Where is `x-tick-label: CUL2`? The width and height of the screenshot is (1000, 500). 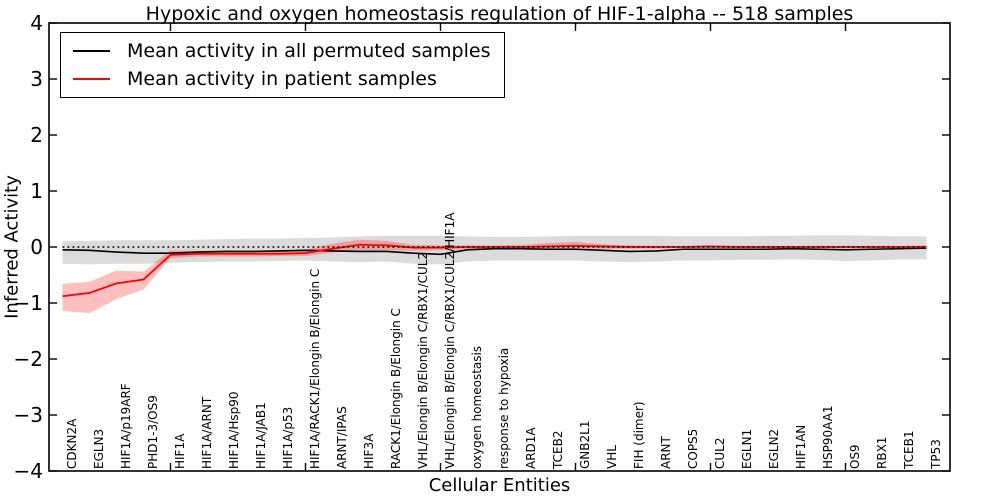 x-tick-label: CUL2 is located at coordinates (719, 453).